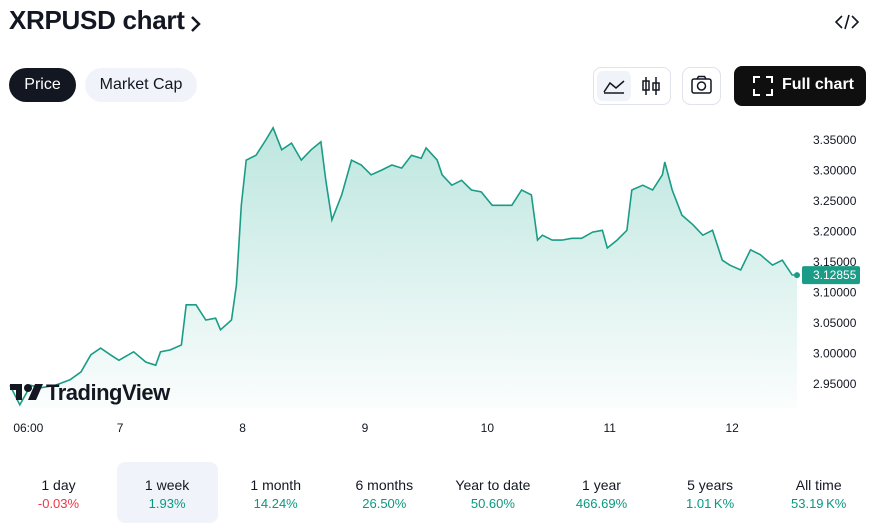 The width and height of the screenshot is (873, 531). I want to click on period-tab: All time 53.19 K%, so click(818, 492).